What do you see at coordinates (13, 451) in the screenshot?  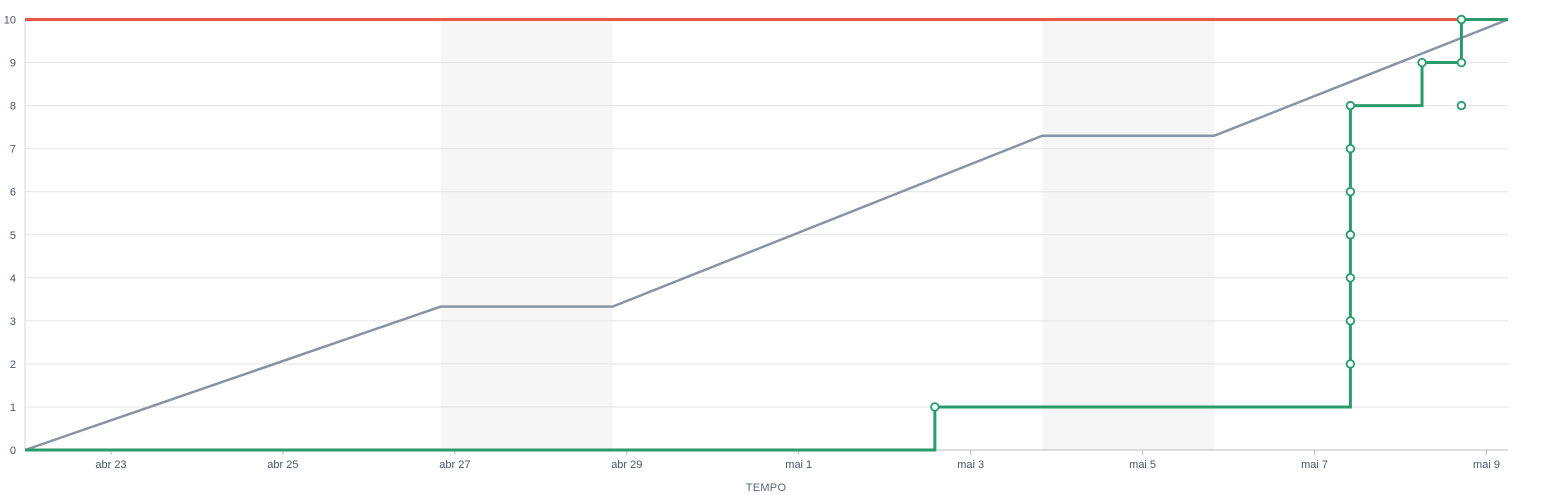 I see `y-tick-label-0: 0` at bounding box center [13, 451].